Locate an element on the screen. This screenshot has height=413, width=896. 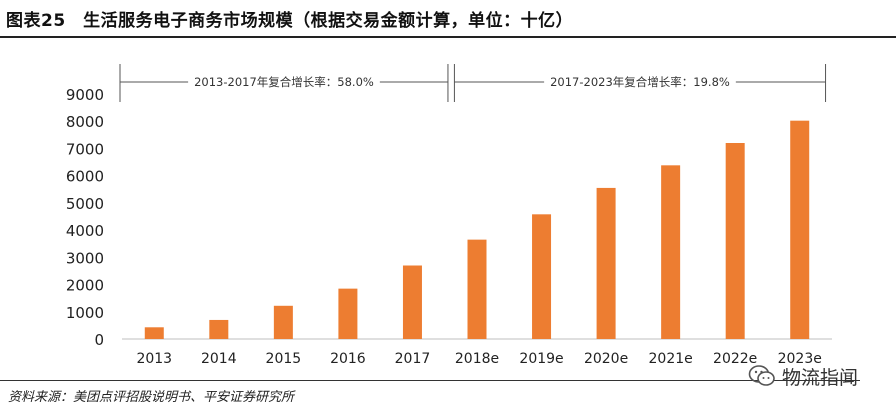
bar-2019e is located at coordinates (542, 276).